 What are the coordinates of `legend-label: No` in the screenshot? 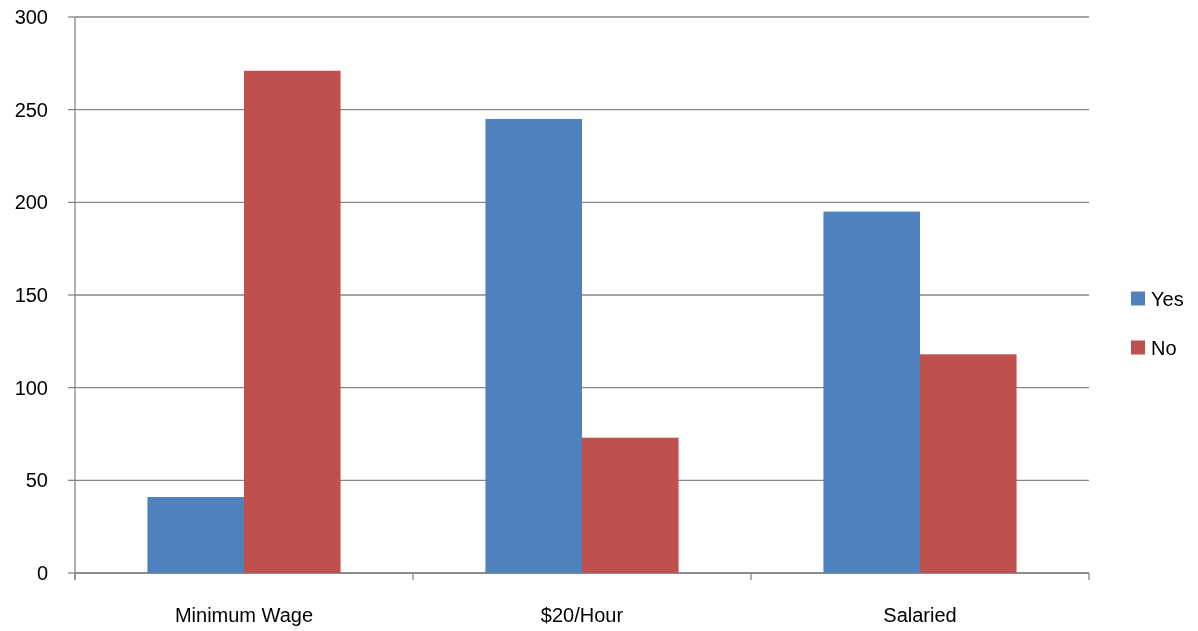 It's located at (1164, 347).